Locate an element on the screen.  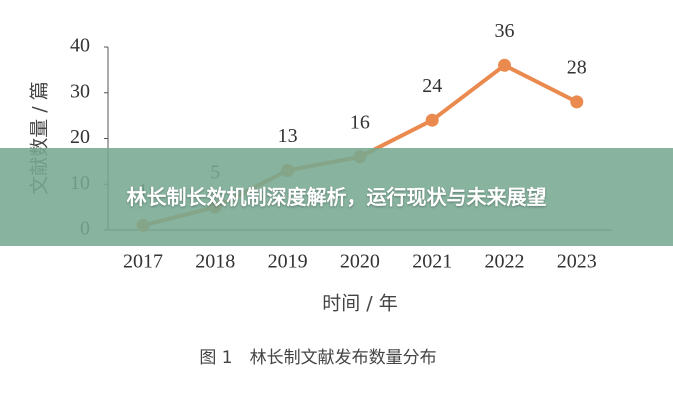
data-label: 36 is located at coordinates (505, 31).